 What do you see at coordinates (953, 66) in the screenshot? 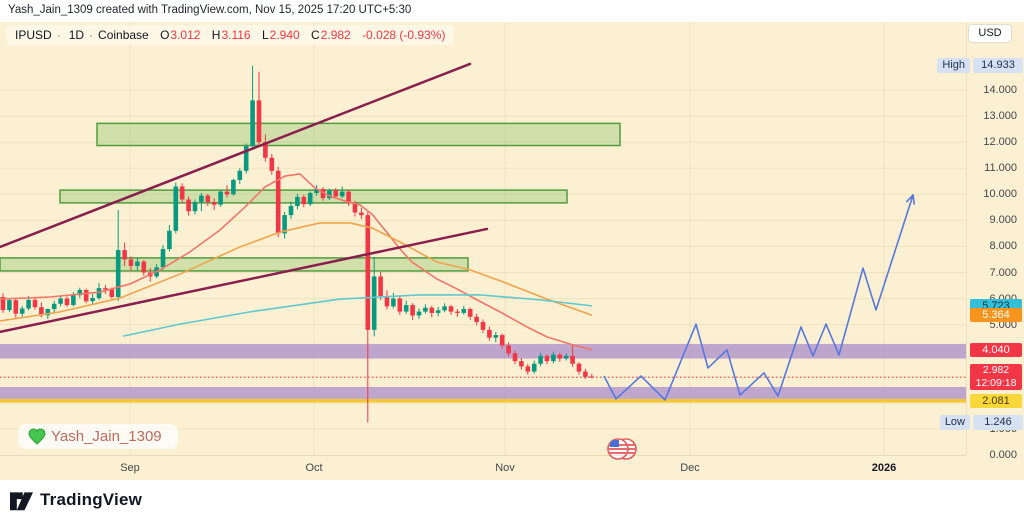
I see `high-label: High` at bounding box center [953, 66].